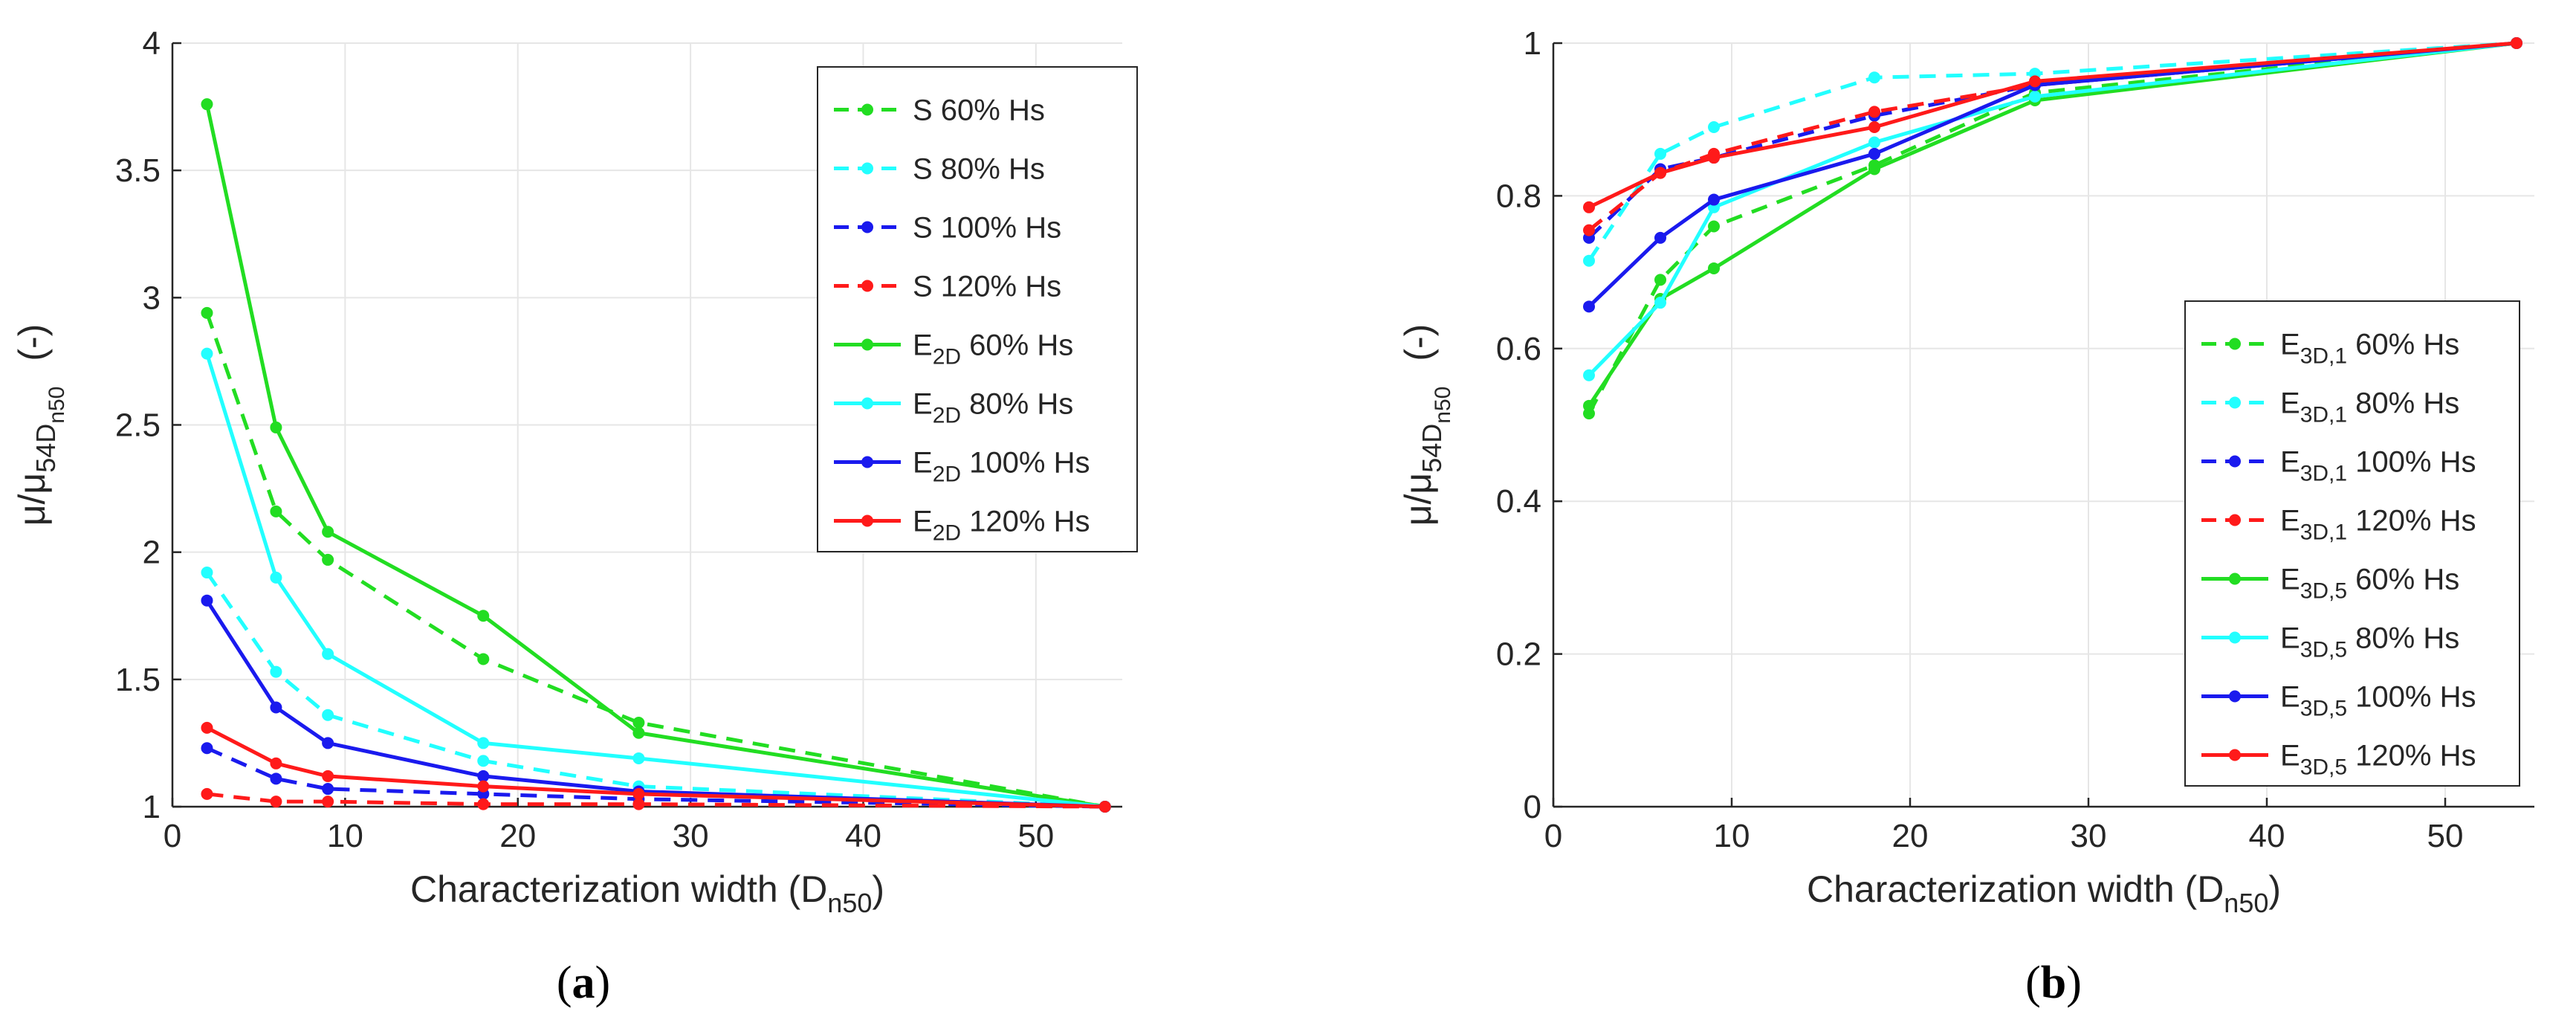 The height and width of the screenshot is (1029, 2576). I want to click on y-tick-label: 3.5, so click(138, 170).